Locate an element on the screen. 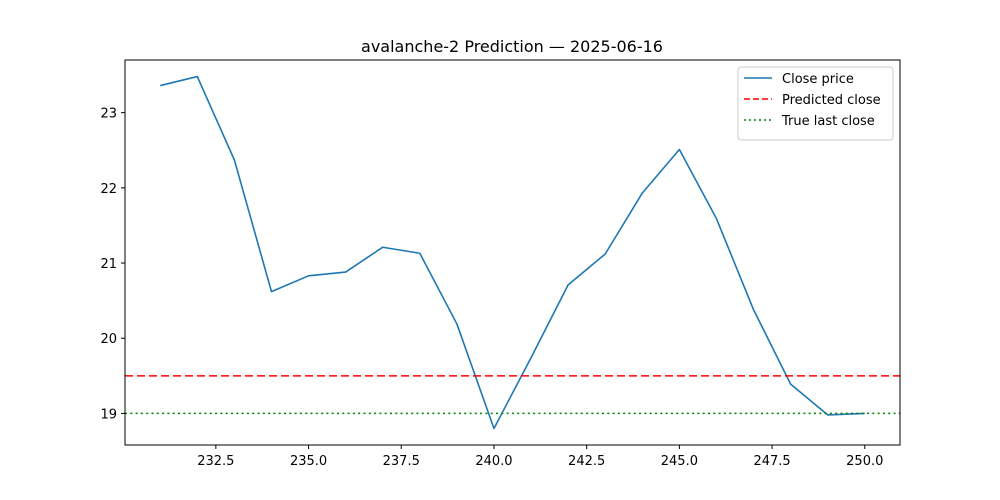 The image size is (1000, 500). x-tick-label: 242.5 is located at coordinates (586, 461).